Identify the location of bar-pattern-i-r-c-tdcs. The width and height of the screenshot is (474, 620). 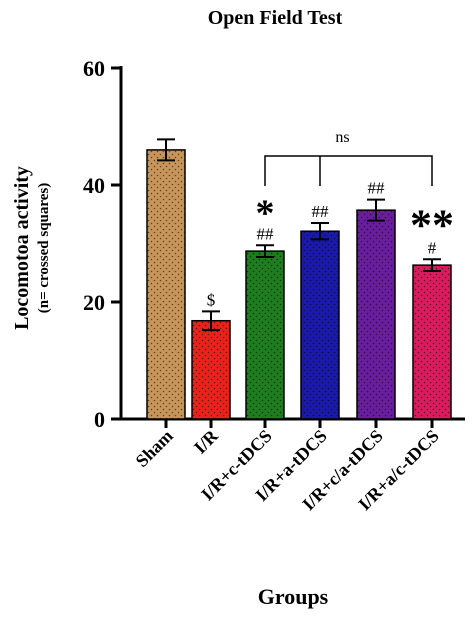
(265, 335).